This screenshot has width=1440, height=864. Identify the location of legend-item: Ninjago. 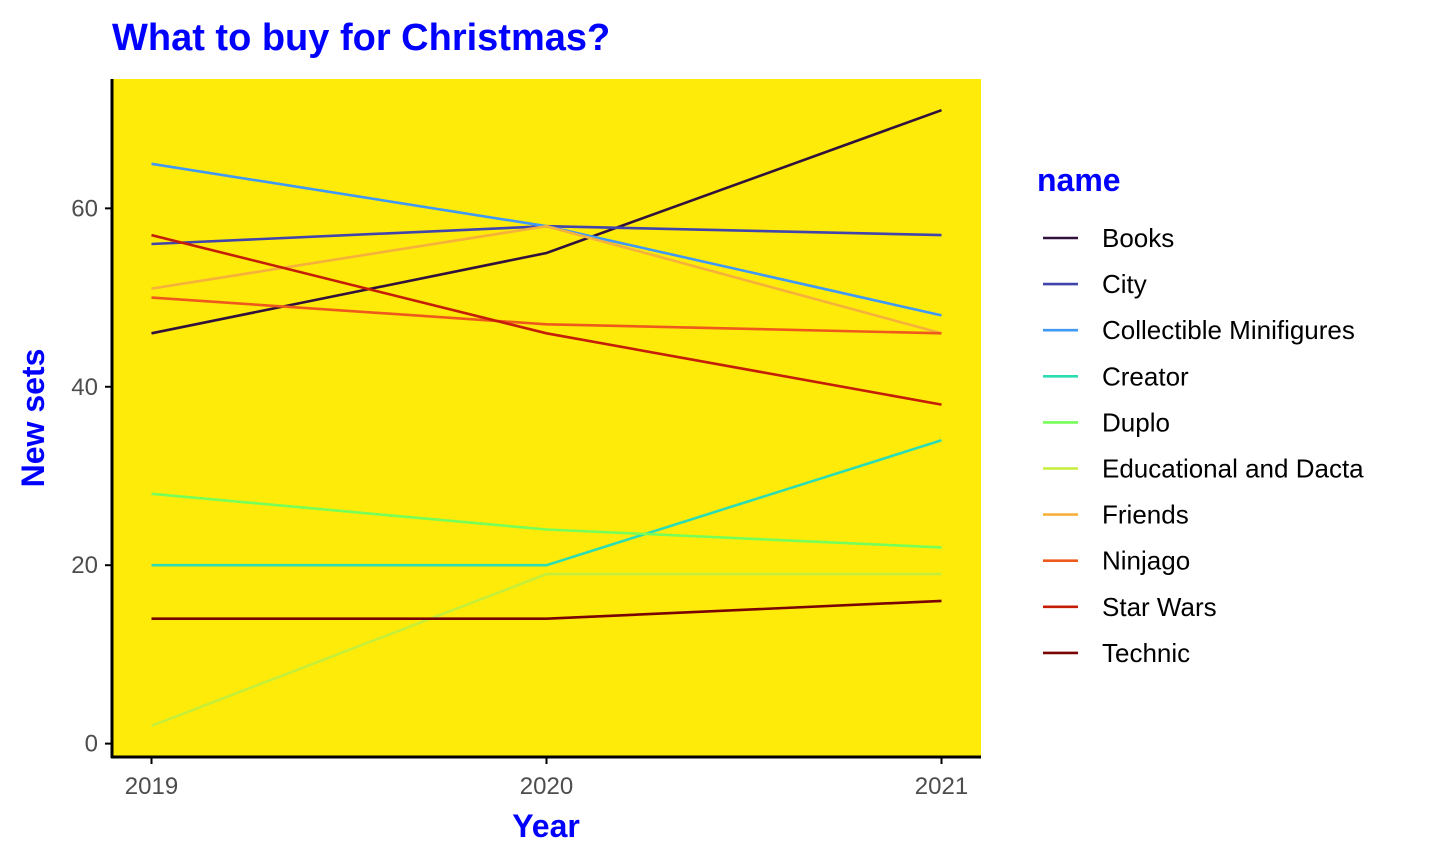
(1116, 561).